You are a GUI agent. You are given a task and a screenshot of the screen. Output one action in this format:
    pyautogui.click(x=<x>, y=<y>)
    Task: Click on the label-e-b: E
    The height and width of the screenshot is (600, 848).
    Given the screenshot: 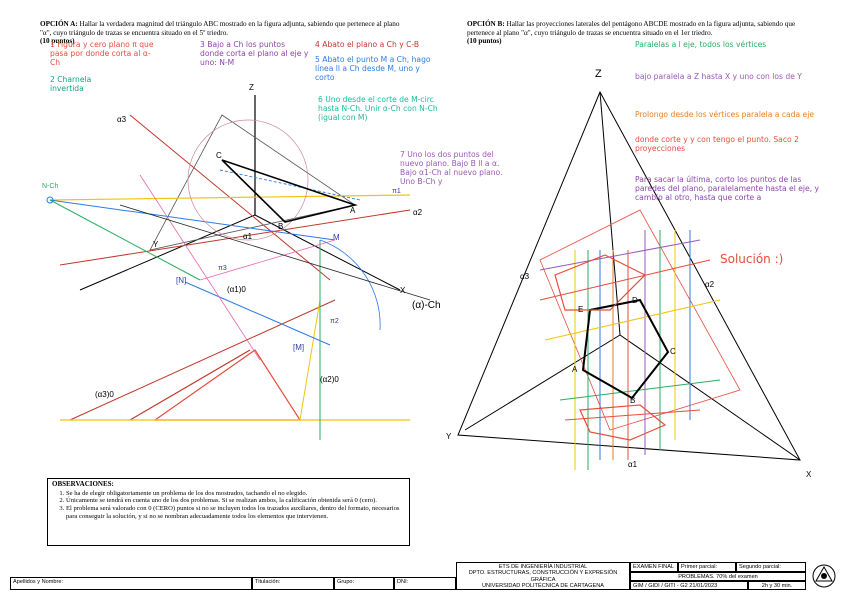 What is the action you would take?
    pyautogui.click(x=581, y=309)
    